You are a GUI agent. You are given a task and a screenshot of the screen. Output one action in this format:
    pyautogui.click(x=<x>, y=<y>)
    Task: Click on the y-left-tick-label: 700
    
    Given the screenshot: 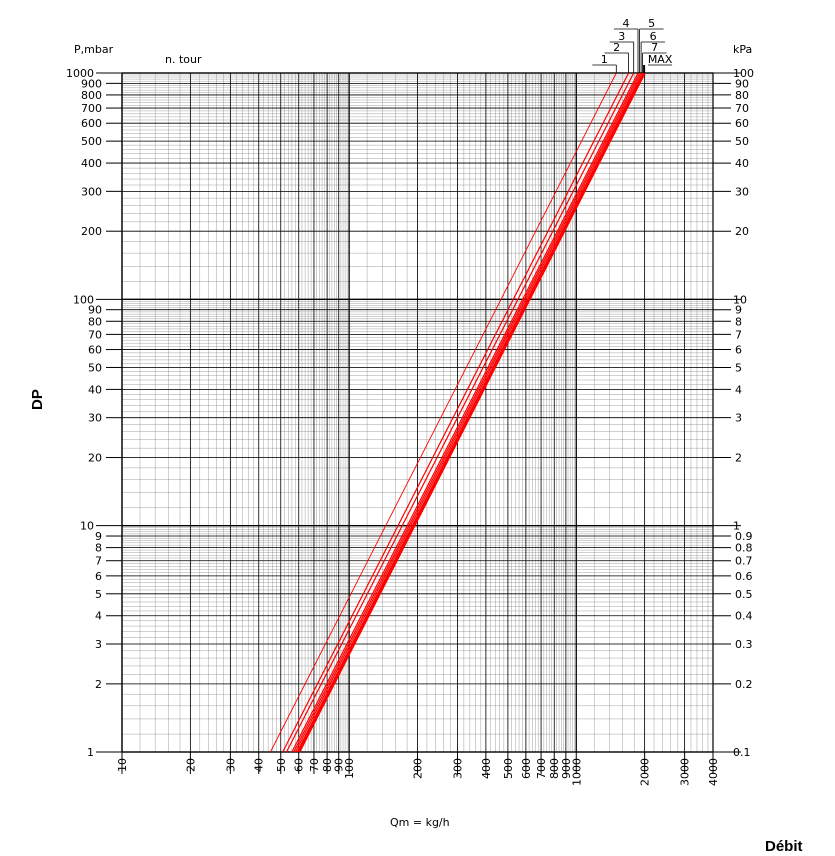 What is the action you would take?
    pyautogui.click(x=91, y=108)
    